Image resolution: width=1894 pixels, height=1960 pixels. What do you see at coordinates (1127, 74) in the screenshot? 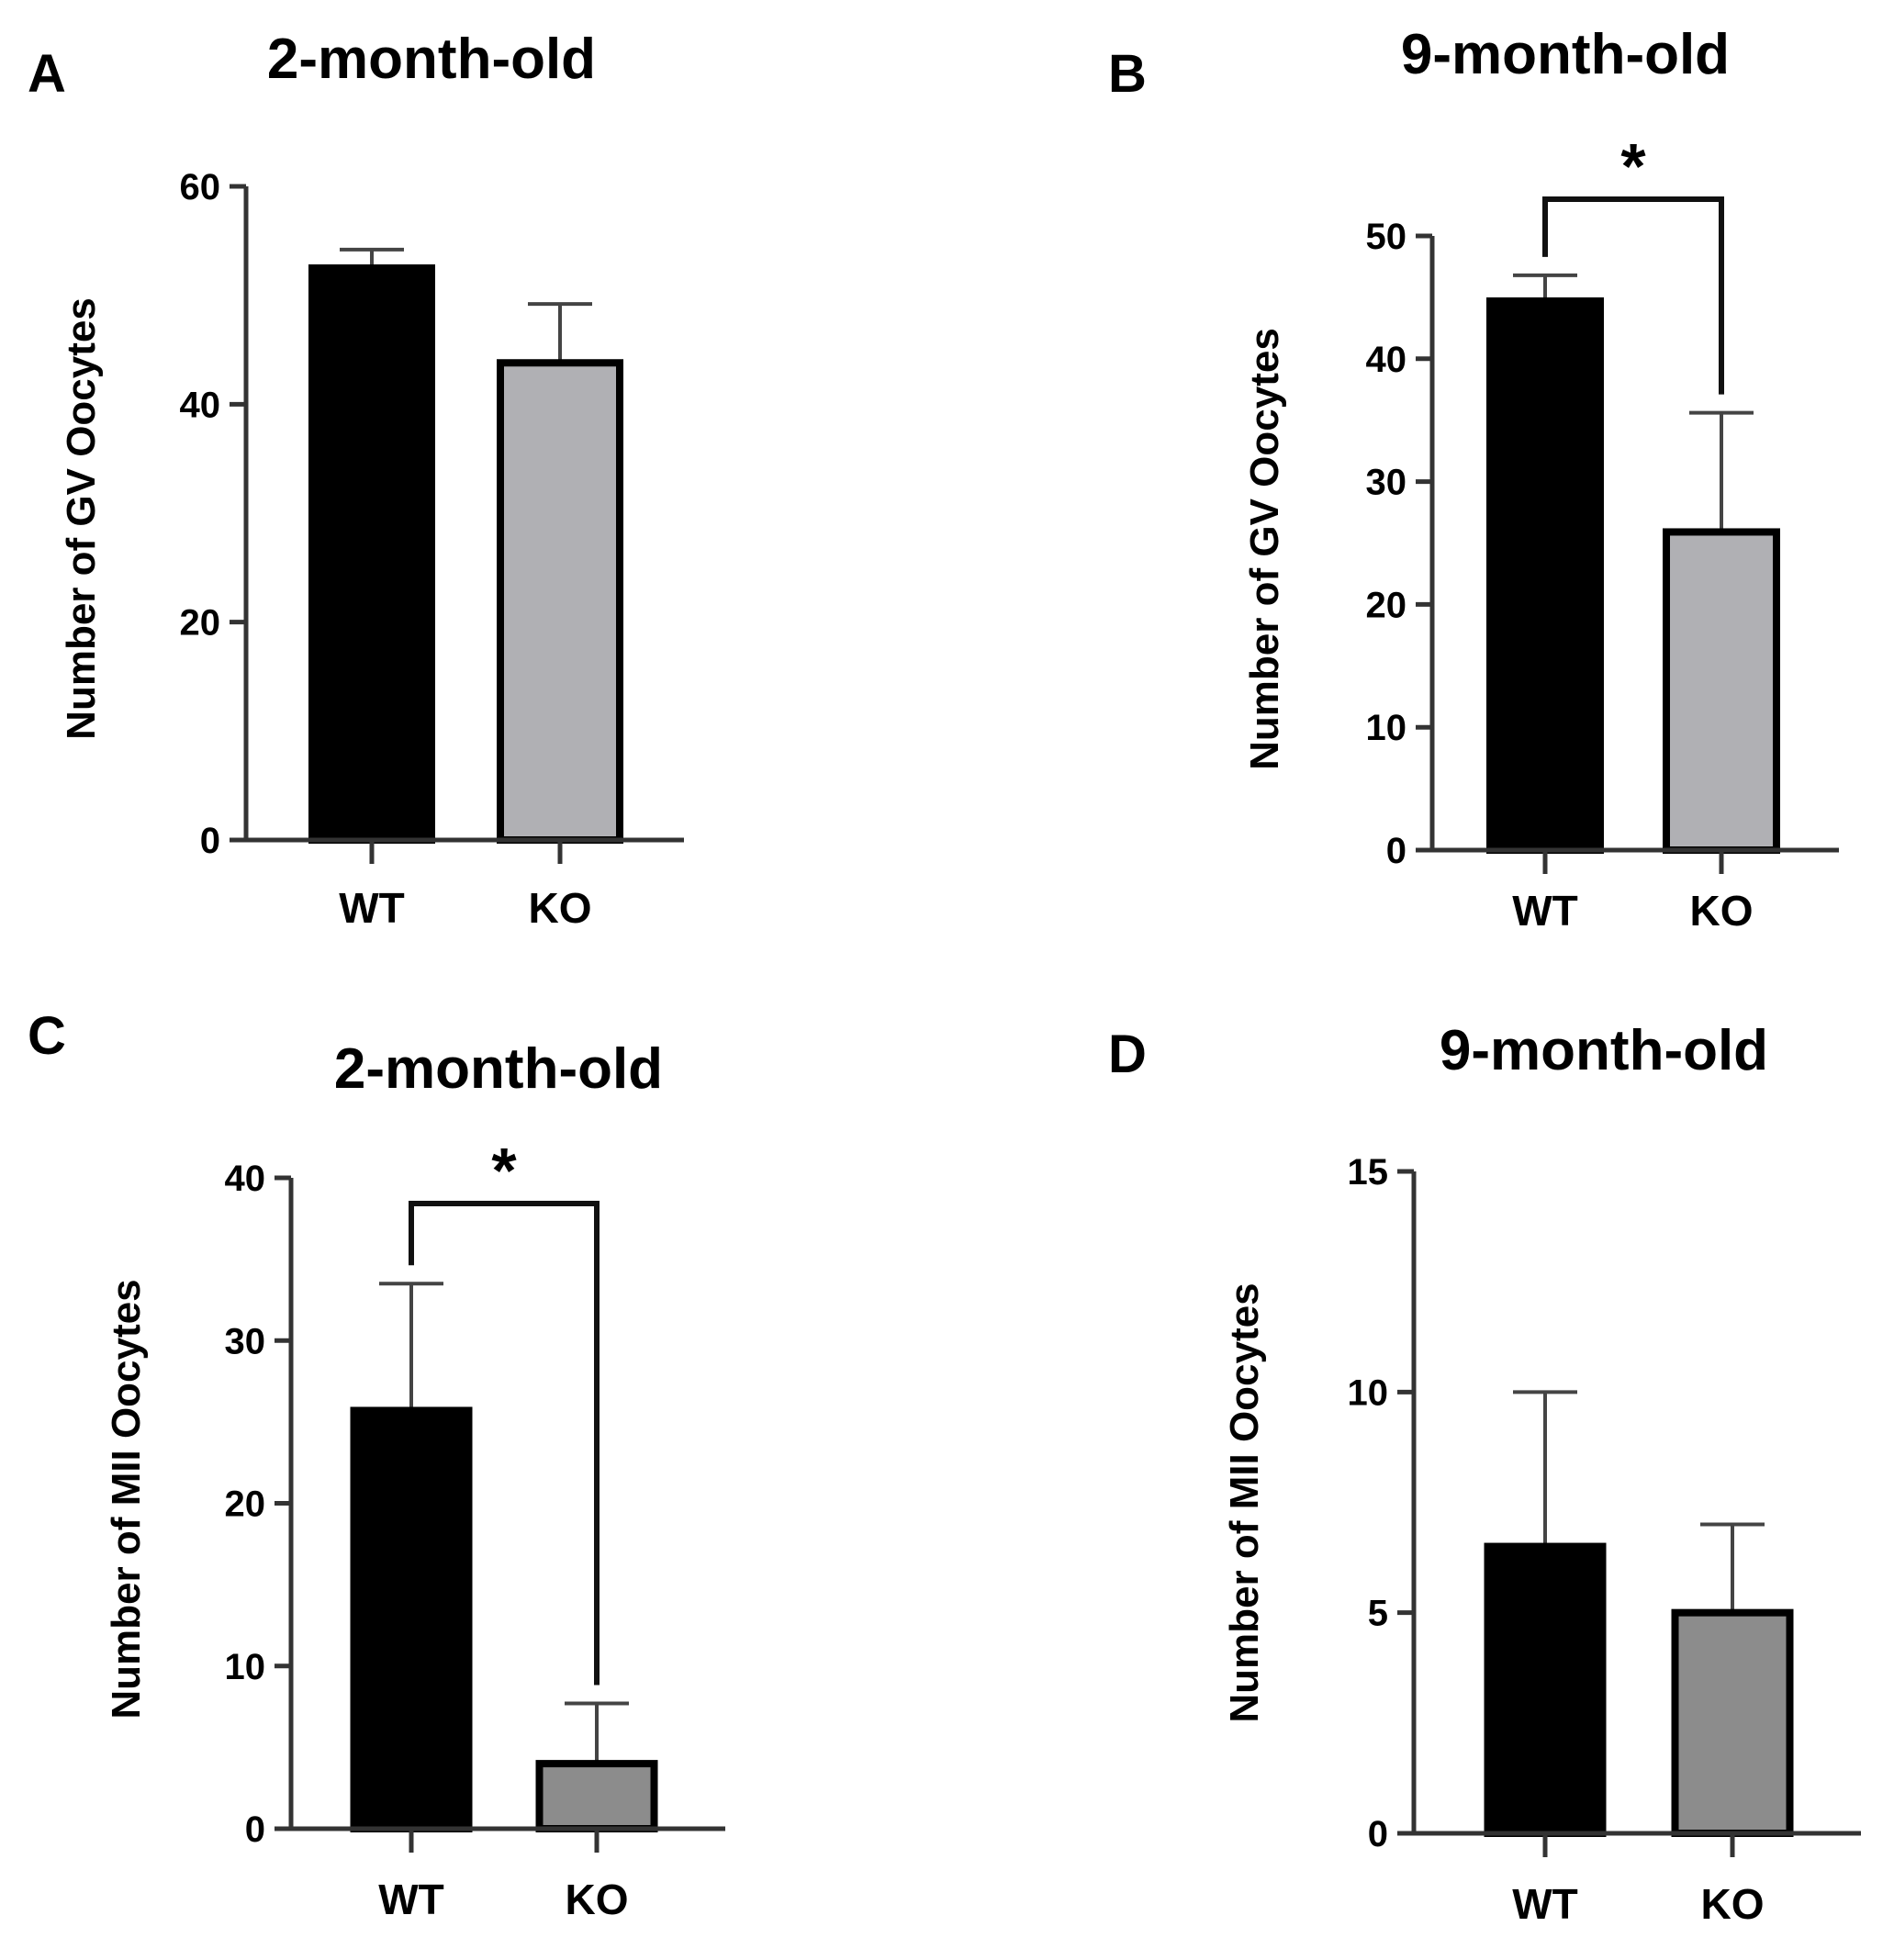
I see `panel-letter: B` at bounding box center [1127, 74].